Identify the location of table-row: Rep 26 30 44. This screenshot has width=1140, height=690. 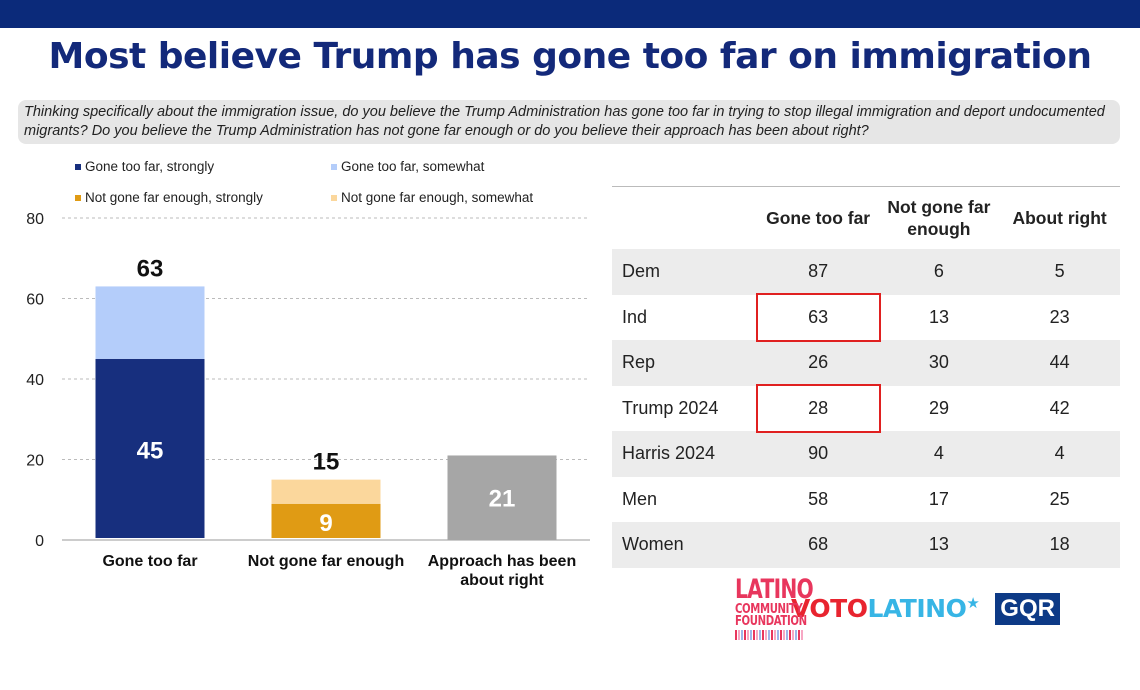
(866, 363).